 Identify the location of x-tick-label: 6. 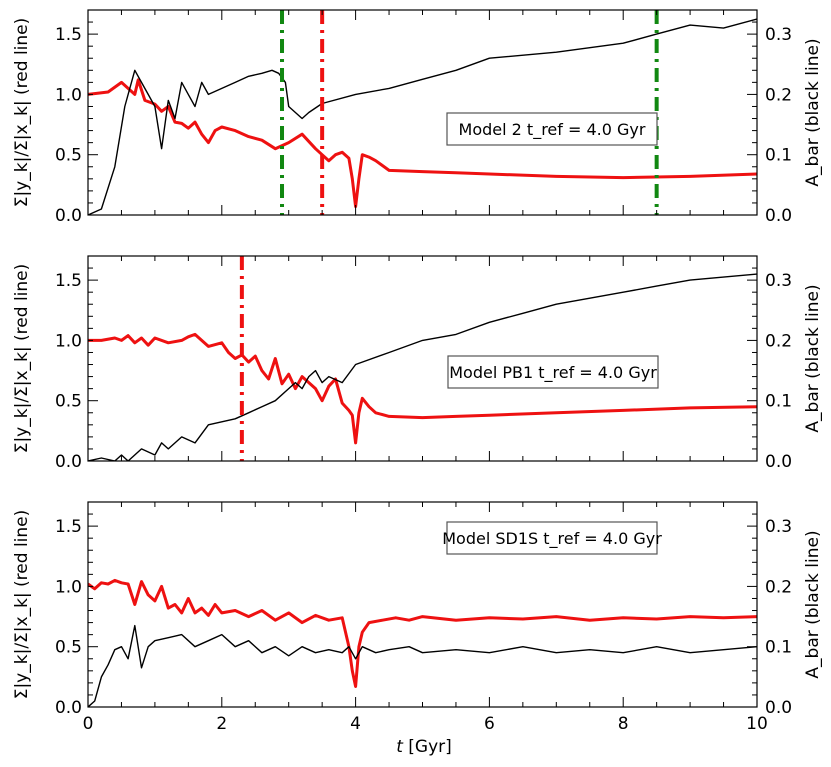
(489, 724).